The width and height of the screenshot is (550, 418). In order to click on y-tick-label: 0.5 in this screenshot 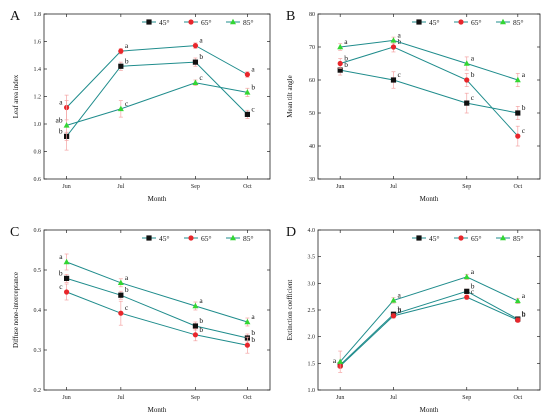, I will do `click(38, 271)`.